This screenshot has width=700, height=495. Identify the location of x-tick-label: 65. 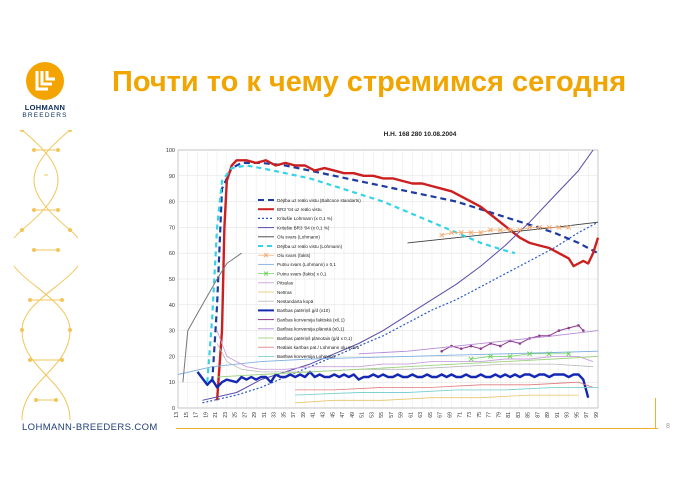
(431, 415).